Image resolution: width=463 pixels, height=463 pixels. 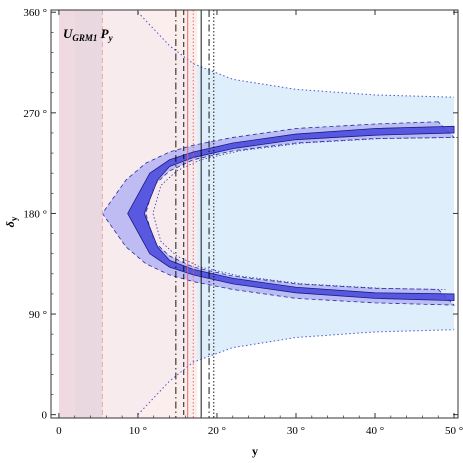 I want to click on y-axis-label: δy, so click(x=11, y=221).